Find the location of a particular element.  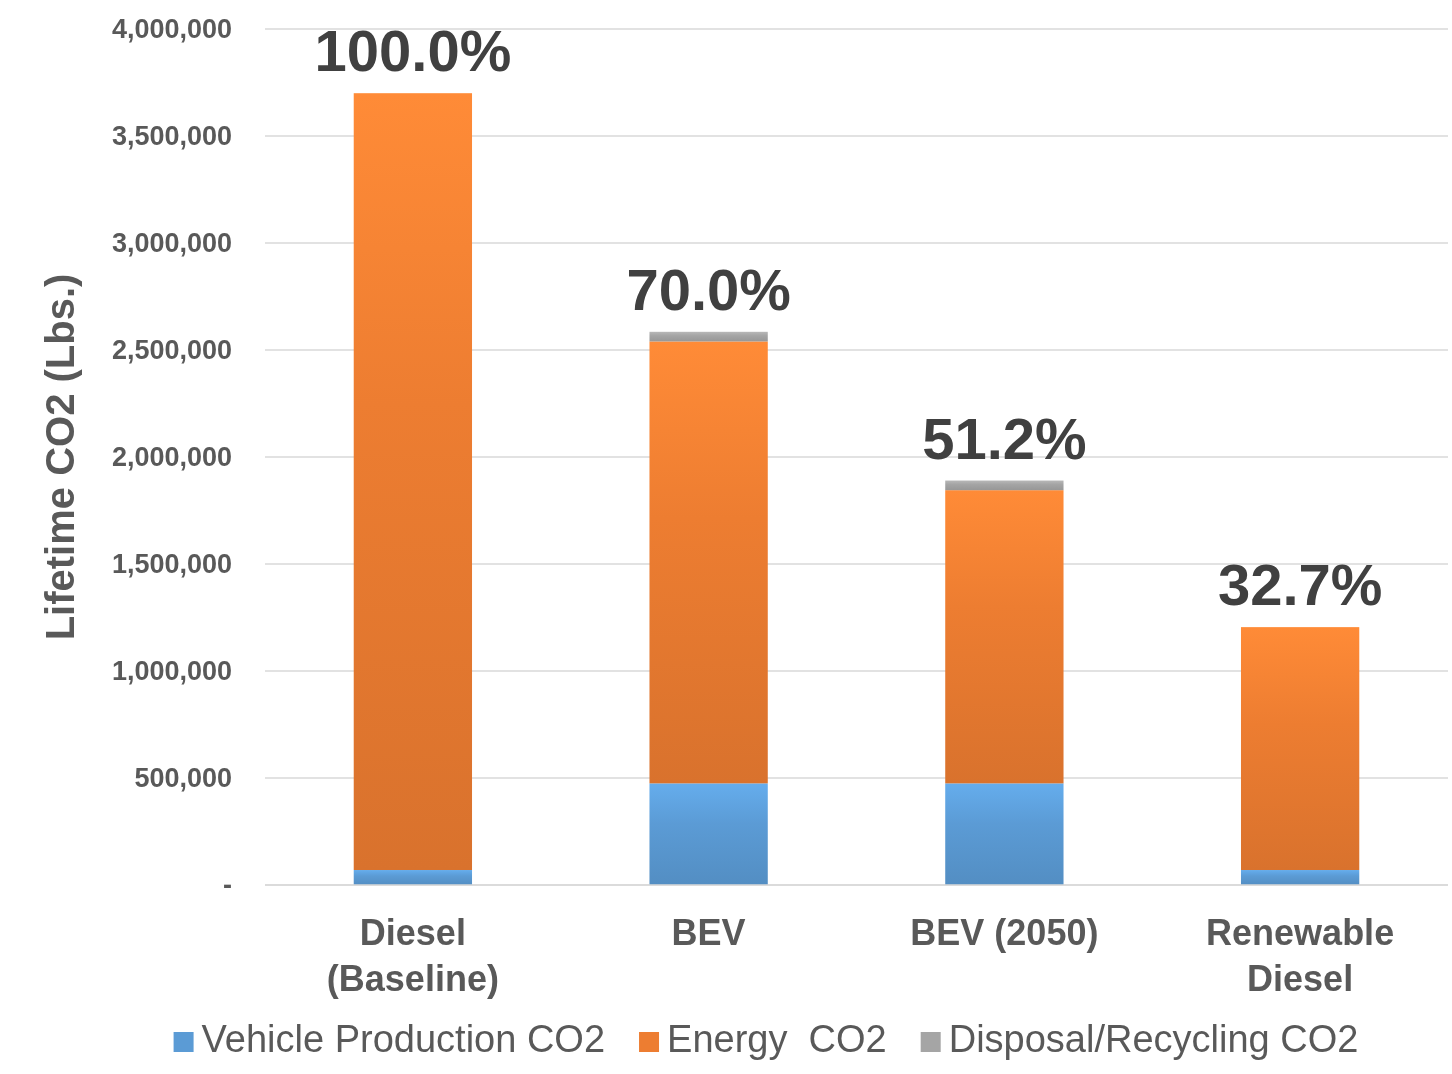

y-tick-label: 1,000,000 is located at coordinates (171, 671).